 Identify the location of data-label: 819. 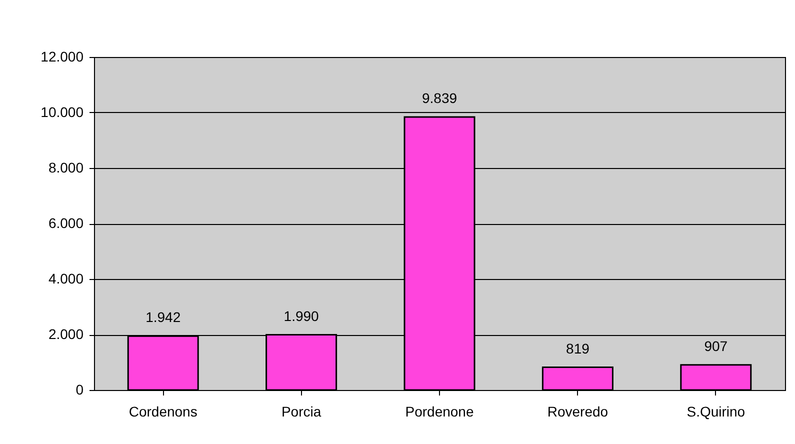
(578, 348).